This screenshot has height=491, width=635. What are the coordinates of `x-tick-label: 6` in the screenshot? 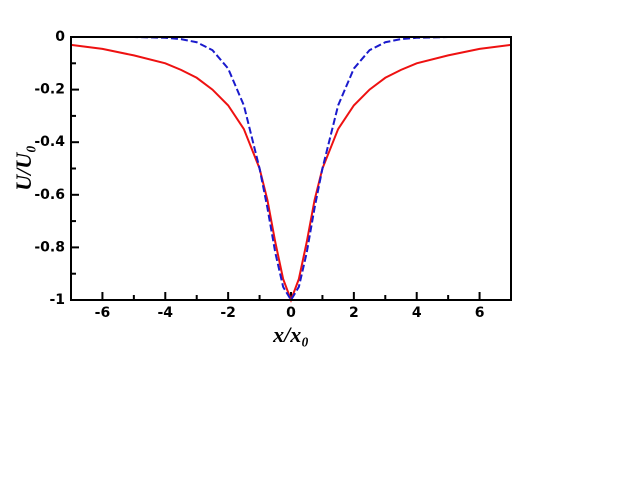 It's located at (480, 313).